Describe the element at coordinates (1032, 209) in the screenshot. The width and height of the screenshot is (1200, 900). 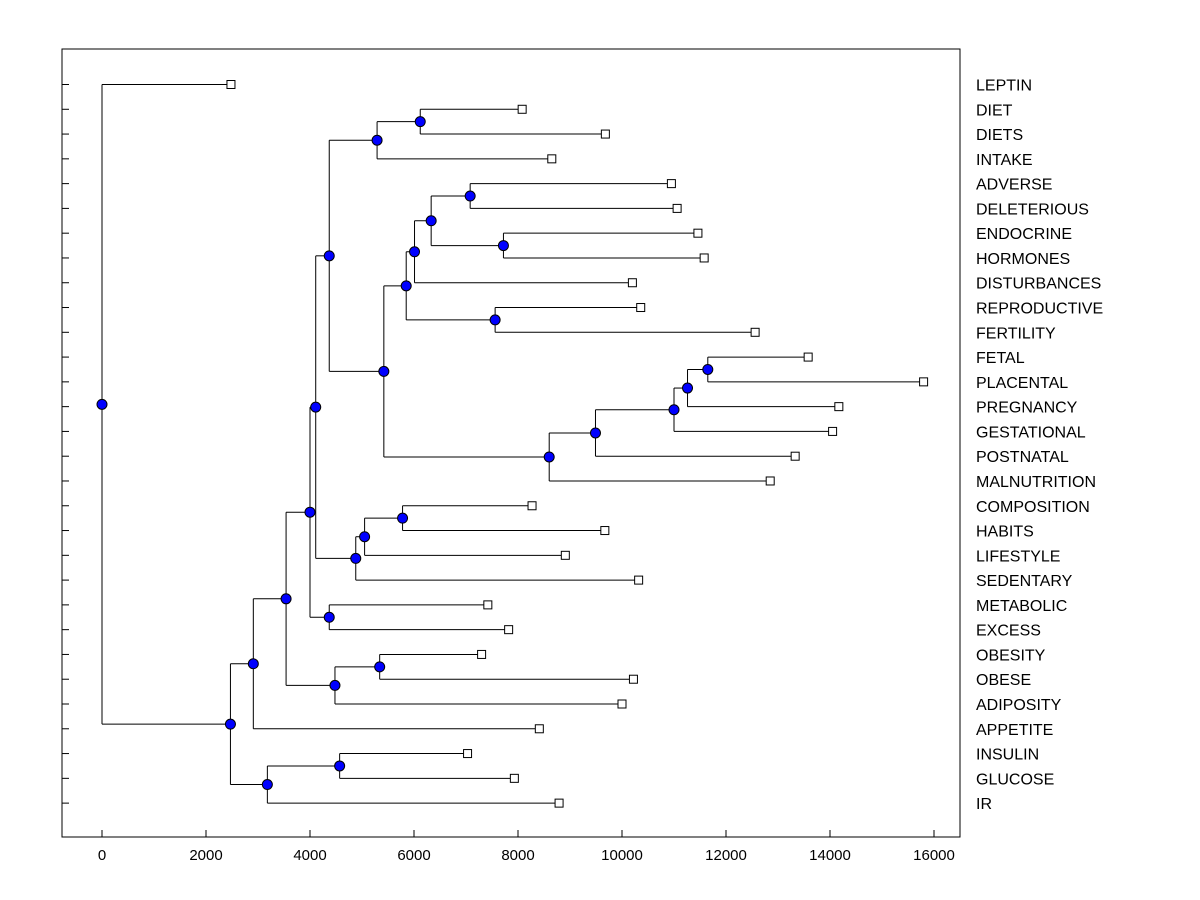
I see `leaf-label: DELETERIOUS` at that location.